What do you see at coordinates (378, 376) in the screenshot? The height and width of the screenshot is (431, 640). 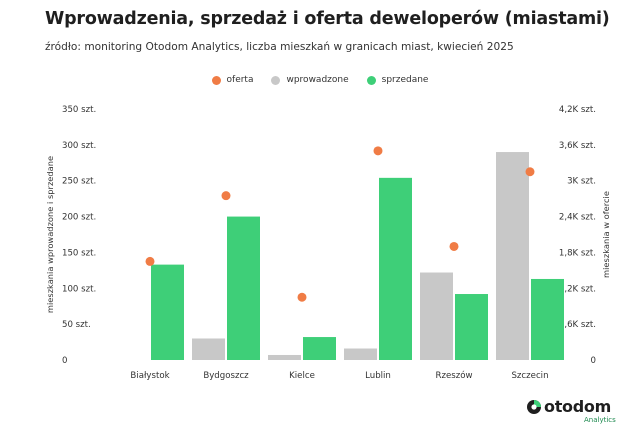 I see `x-tick-label: Lublin` at bounding box center [378, 376].